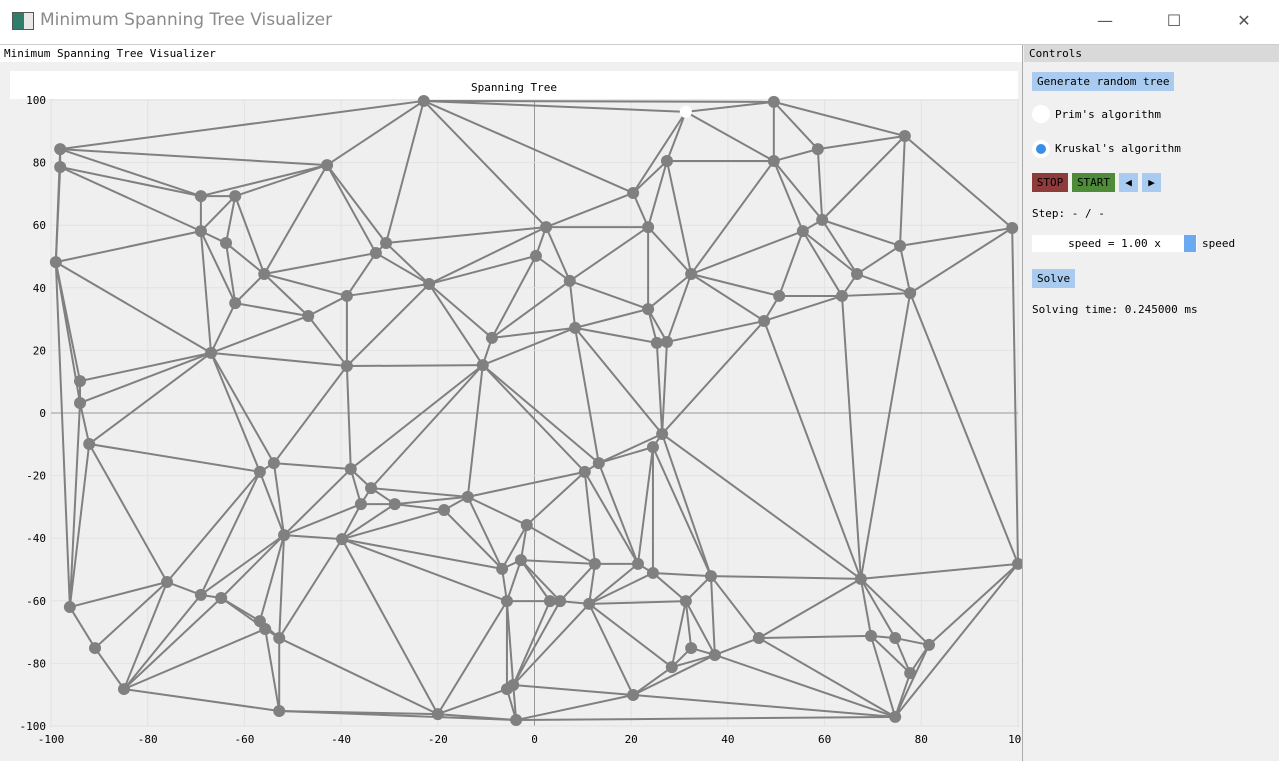  I want to click on speed-slider-handle, so click(1190, 243).